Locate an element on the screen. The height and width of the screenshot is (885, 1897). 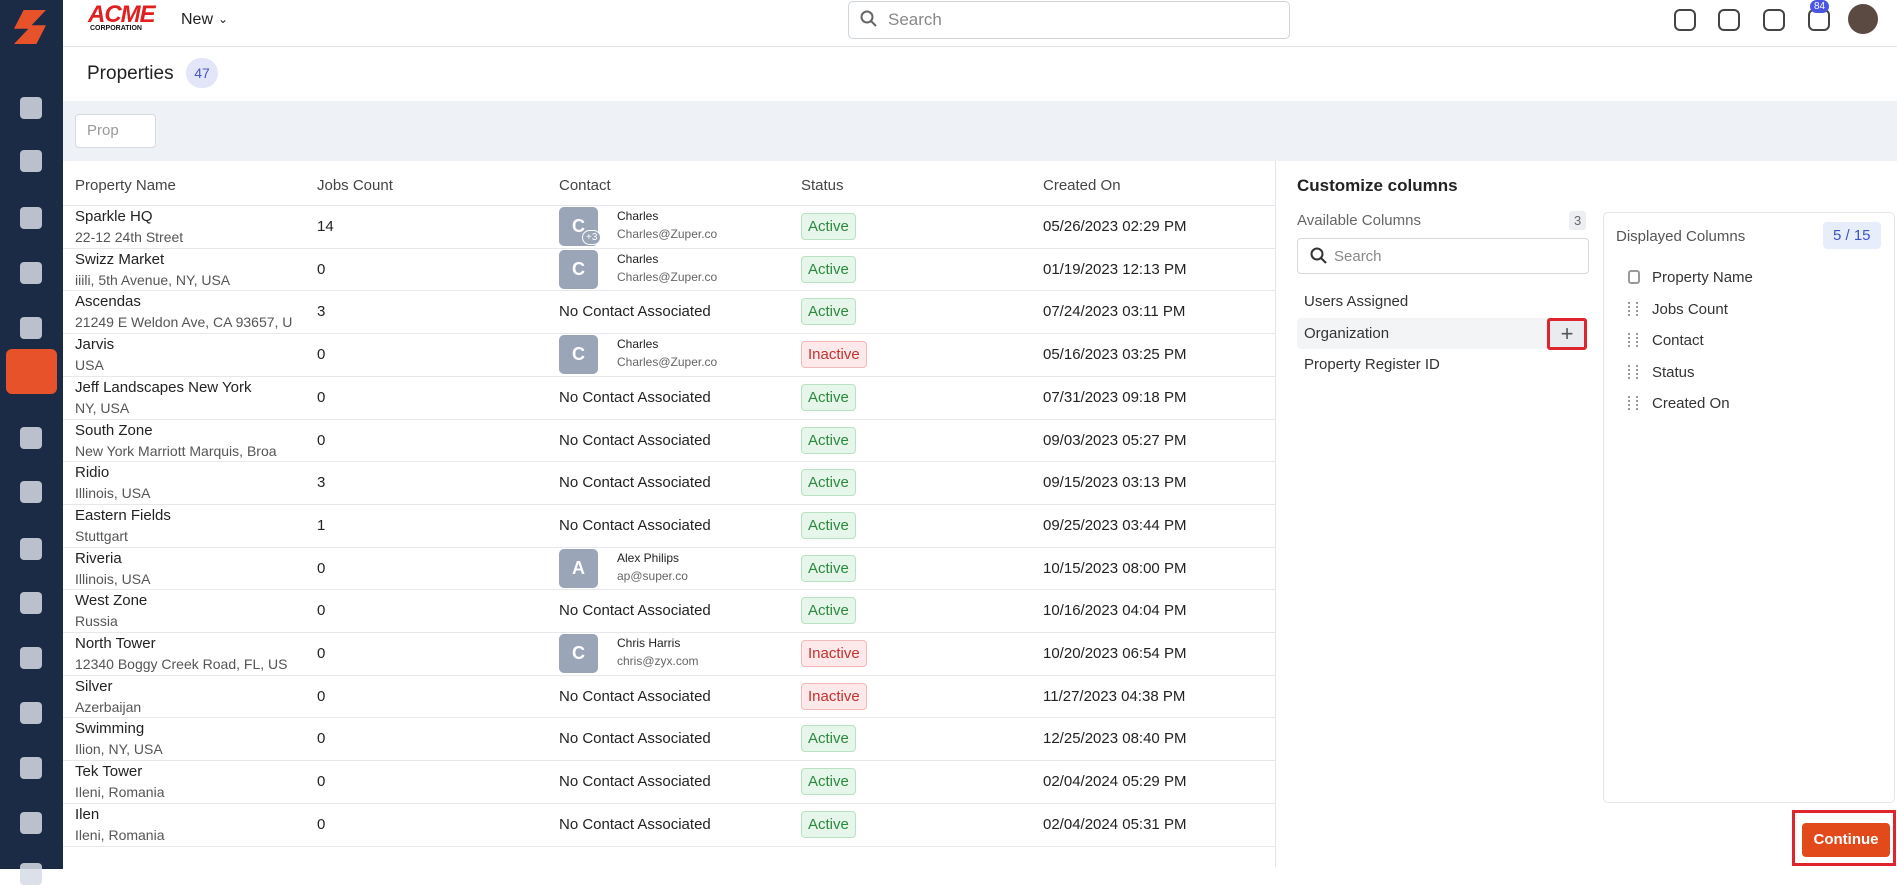
property-name: Tek Tower is located at coordinates (109, 772).